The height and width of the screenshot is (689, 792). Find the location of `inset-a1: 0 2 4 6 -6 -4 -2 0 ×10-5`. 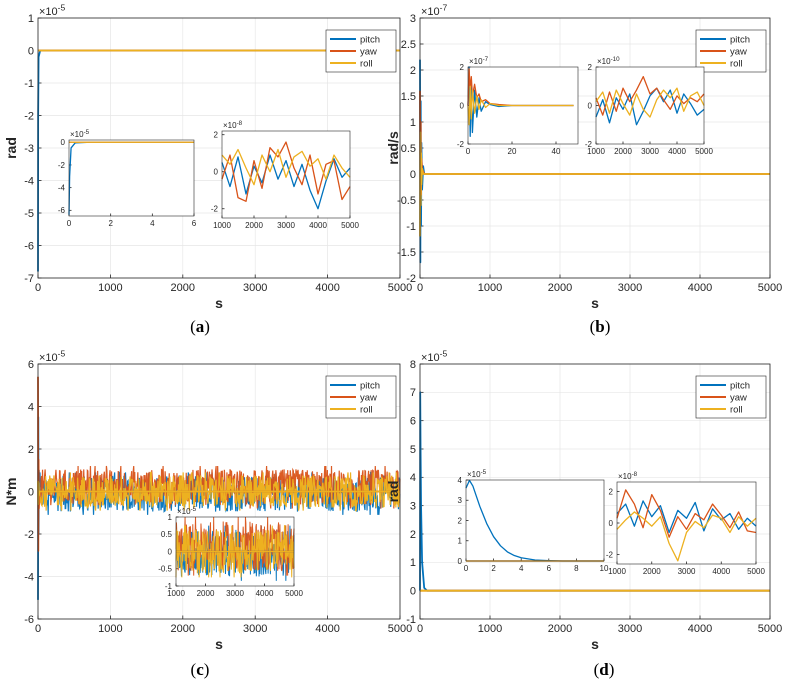

inset-a1: 0 2 4 6 -6 -4 -2 0 ×10-5 is located at coordinates (127, 178).